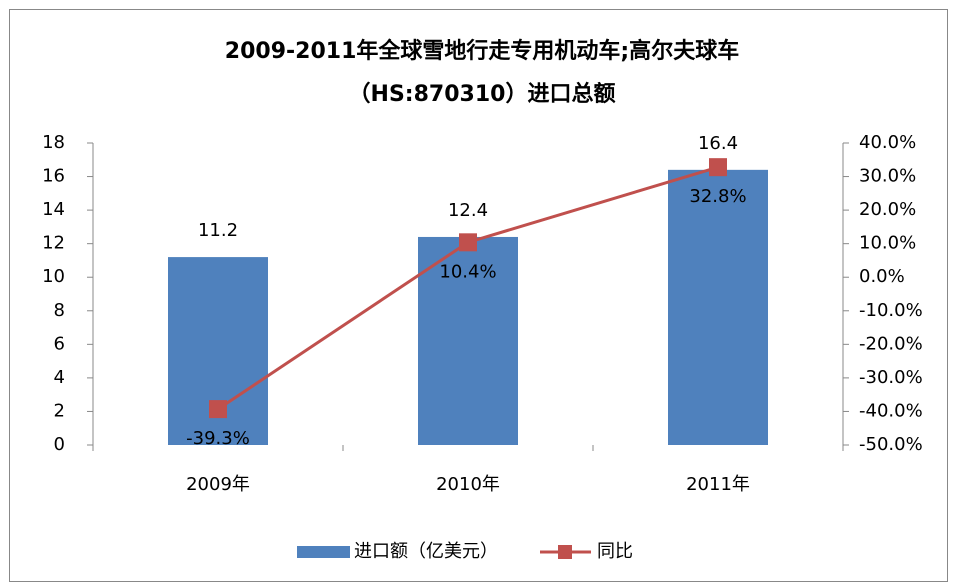 The width and height of the screenshot is (956, 583). Describe the element at coordinates (482, 94) in the screenshot. I see `chart-title: （HS:870310）进口总额` at that location.